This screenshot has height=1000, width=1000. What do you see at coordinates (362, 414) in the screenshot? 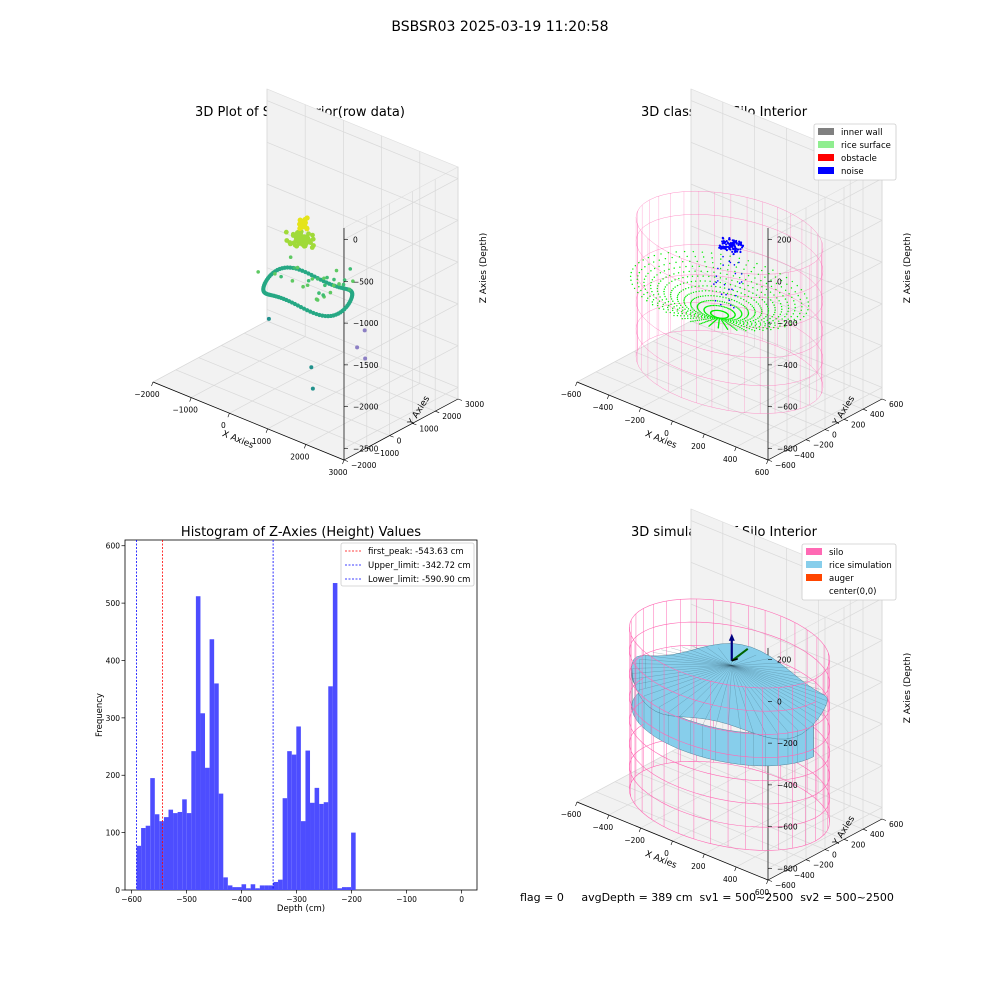
I see `panel1-grid-x` at bounding box center [362, 414].